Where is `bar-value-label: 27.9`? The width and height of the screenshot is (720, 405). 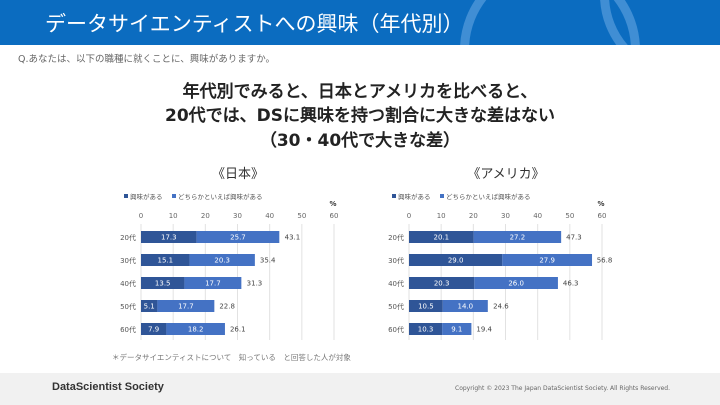
bar-value-label: 27.9 is located at coordinates (547, 261).